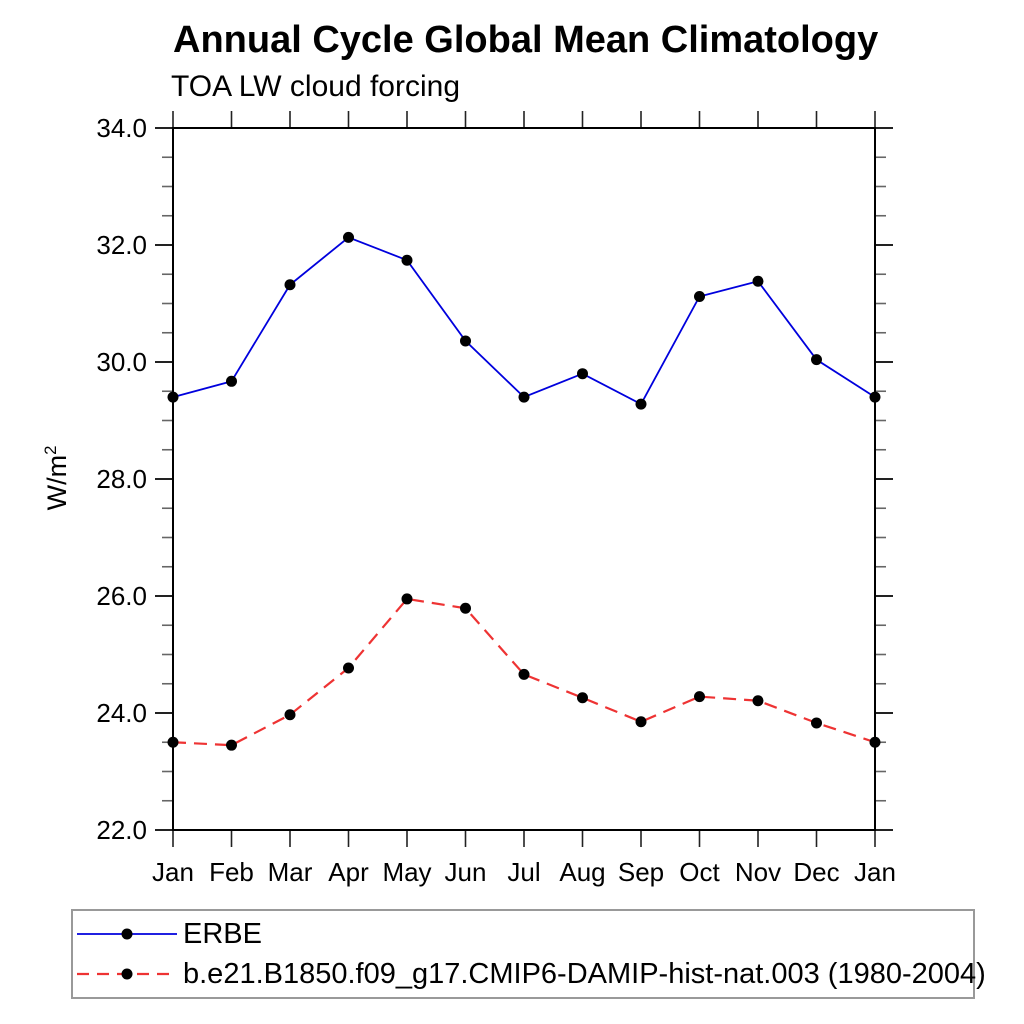 This screenshot has height=1024, width=1024. What do you see at coordinates (121, 713) in the screenshot?
I see `y-tick-label: 24.0` at bounding box center [121, 713].